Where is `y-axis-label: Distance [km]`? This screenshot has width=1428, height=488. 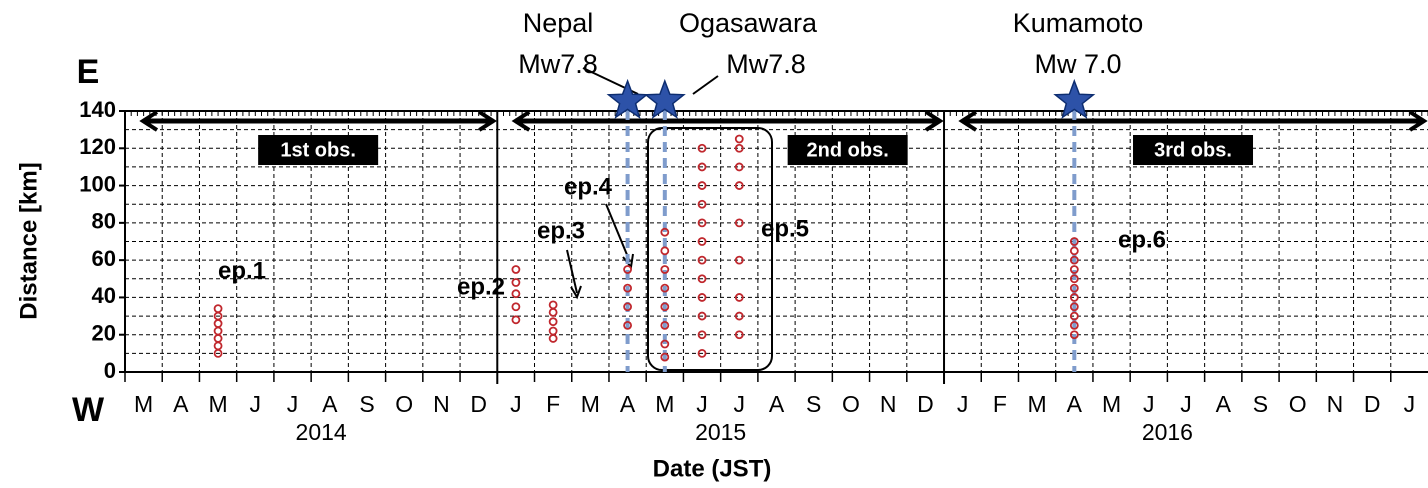
y-axis-label: Distance [km] is located at coordinates (28, 240).